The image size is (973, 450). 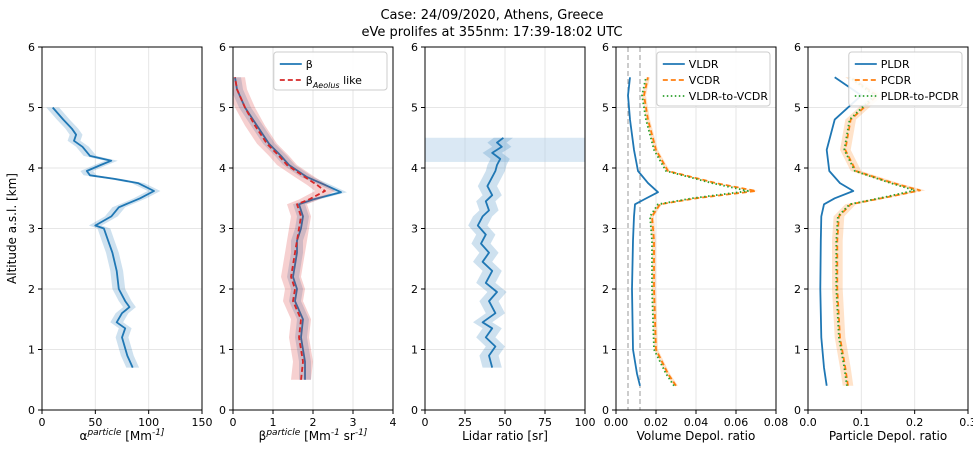 What do you see at coordinates (353, 422) in the screenshot?
I see `x-tick-label: 3` at bounding box center [353, 422].